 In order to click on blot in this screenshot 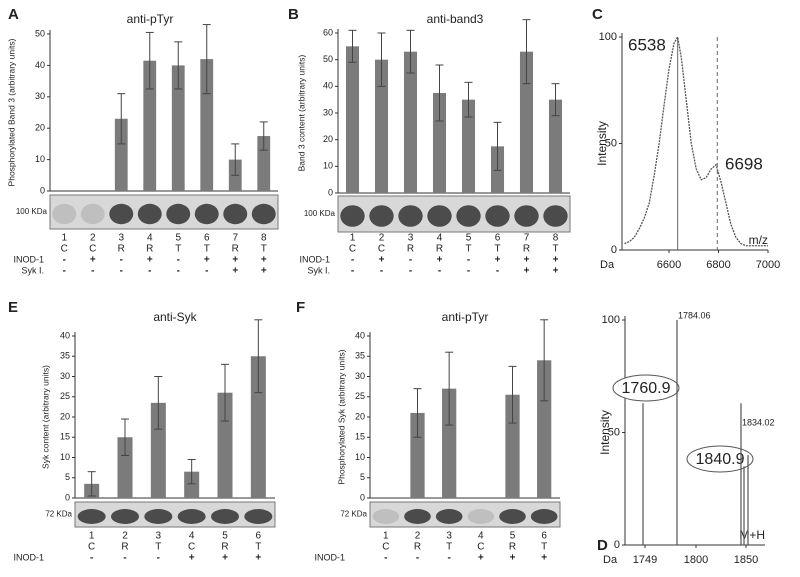, I will do `click(465, 514)`.